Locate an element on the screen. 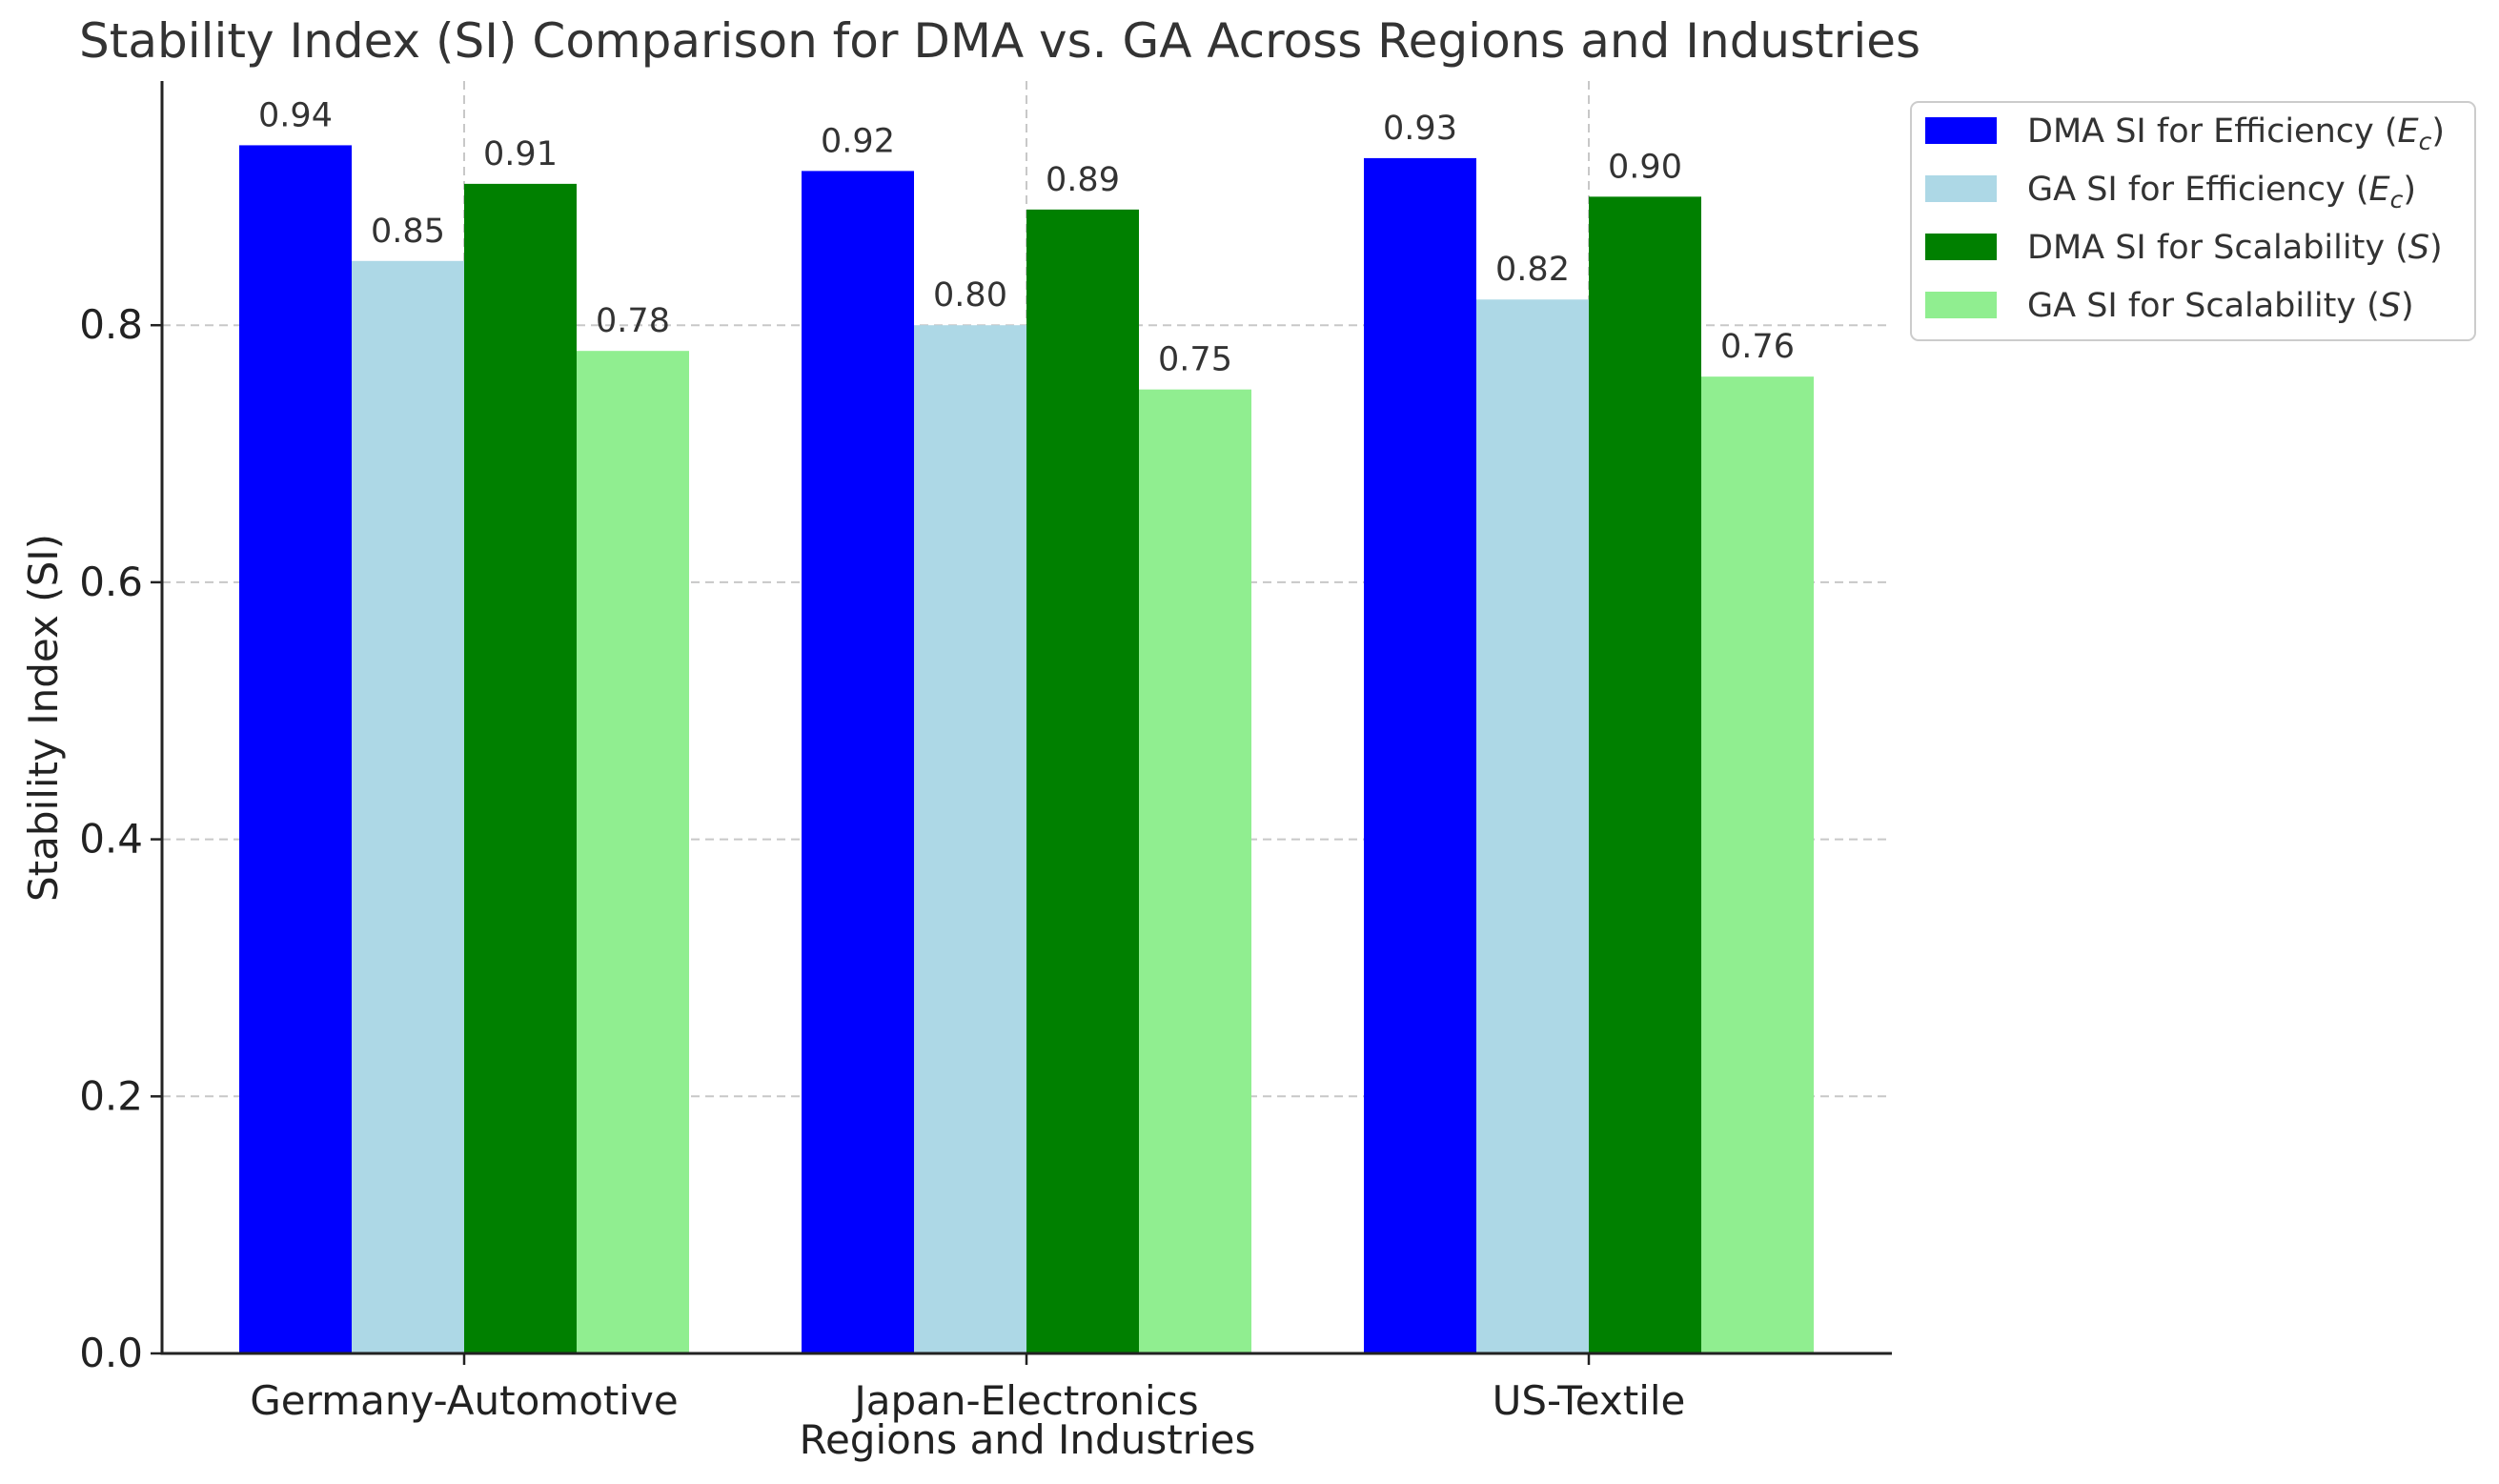  legend-frame is located at coordinates (2193, 221).